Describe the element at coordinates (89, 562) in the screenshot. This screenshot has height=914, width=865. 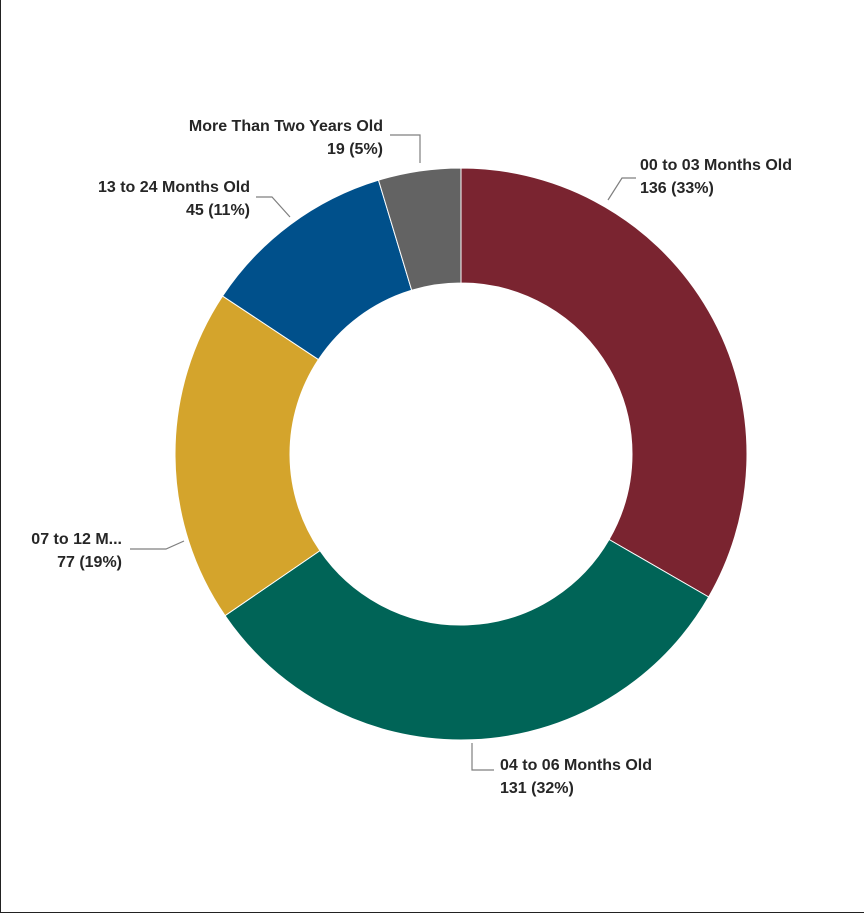
I see `data-label-value: 77 (19%)` at that location.